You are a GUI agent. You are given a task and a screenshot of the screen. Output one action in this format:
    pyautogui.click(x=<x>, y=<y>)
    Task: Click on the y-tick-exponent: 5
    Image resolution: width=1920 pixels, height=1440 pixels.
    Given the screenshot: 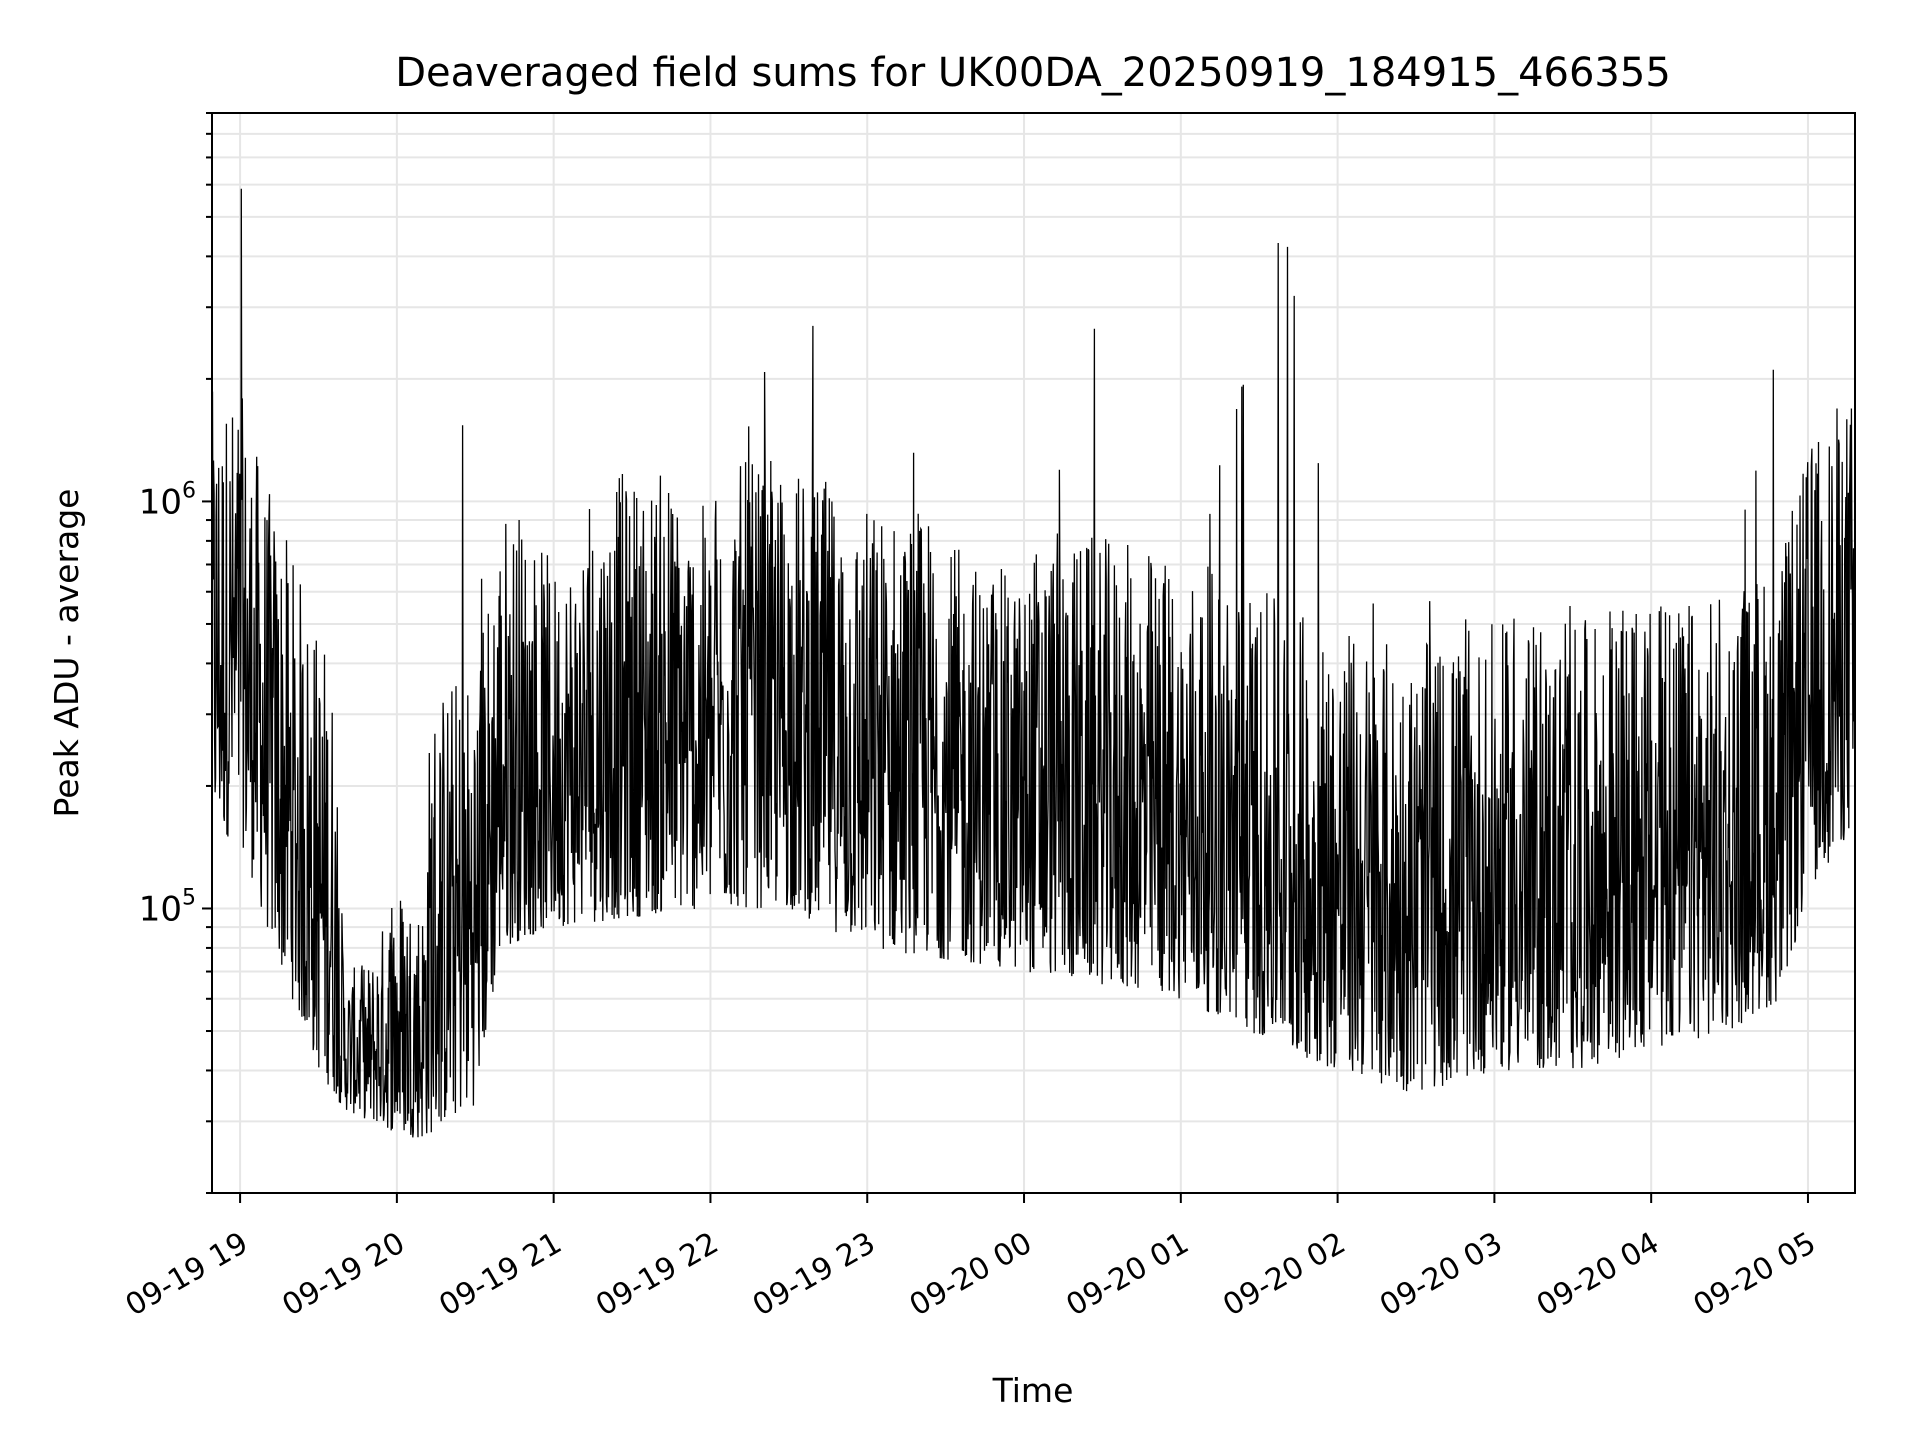 What is the action you would take?
    pyautogui.click(x=189, y=897)
    